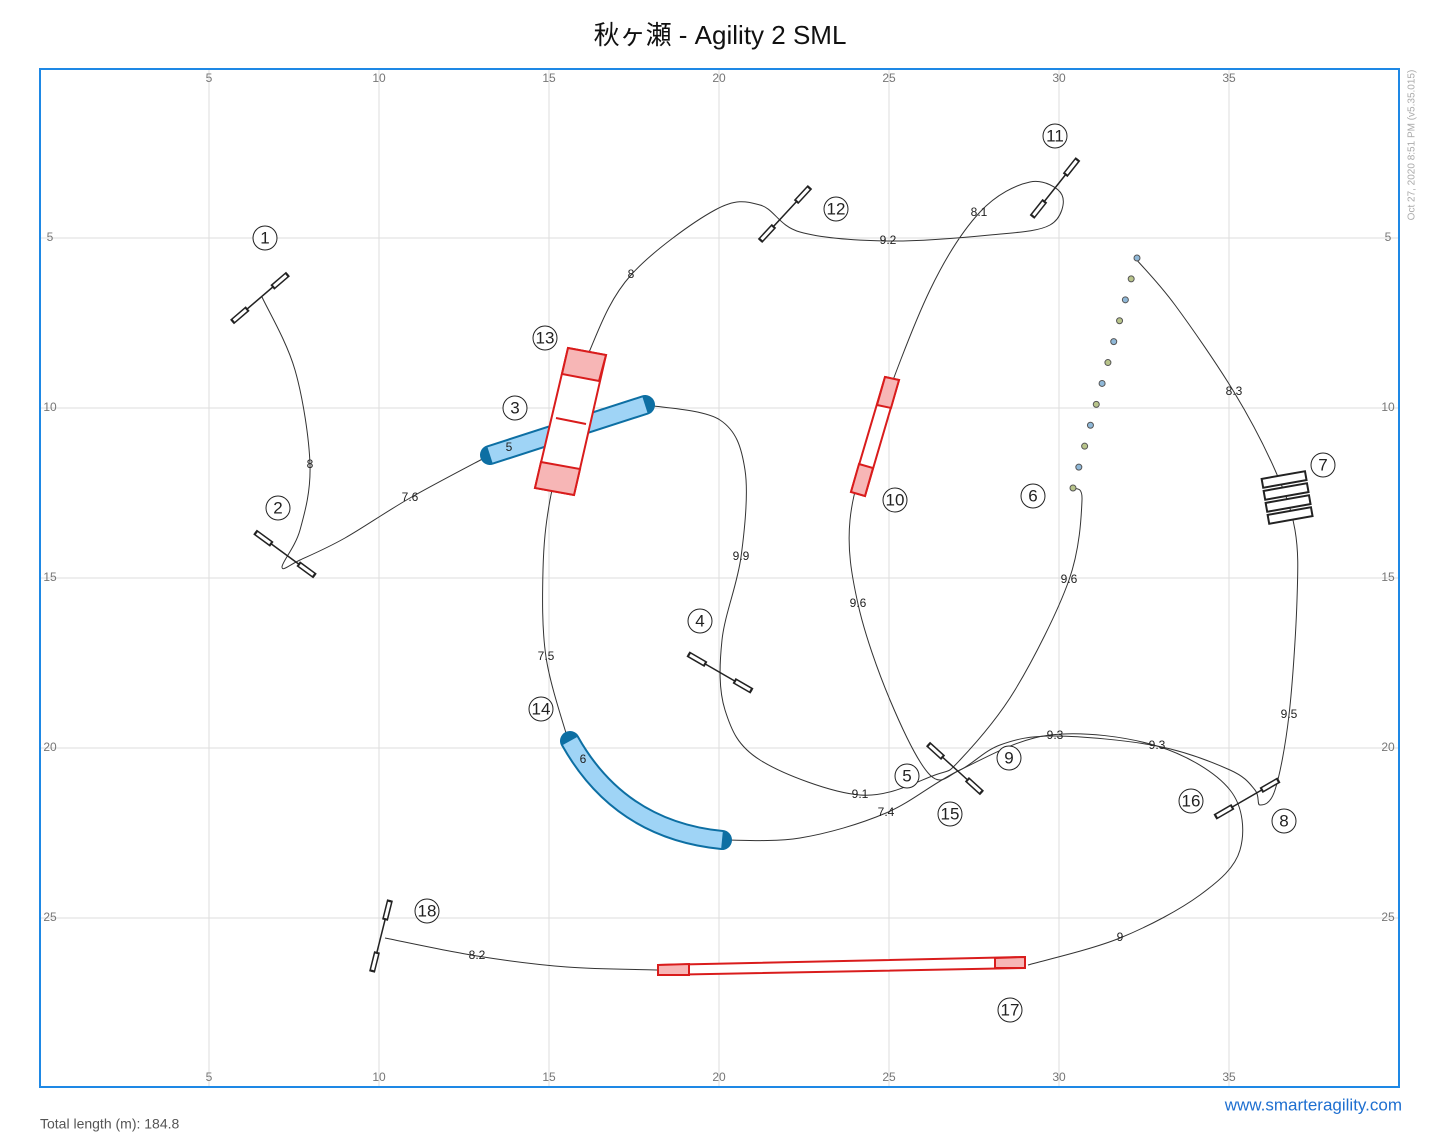 This screenshot has height=1147, width=1436. Describe the element at coordinates (50, 577) in the screenshot. I see `y-tick-label: 15` at that location.